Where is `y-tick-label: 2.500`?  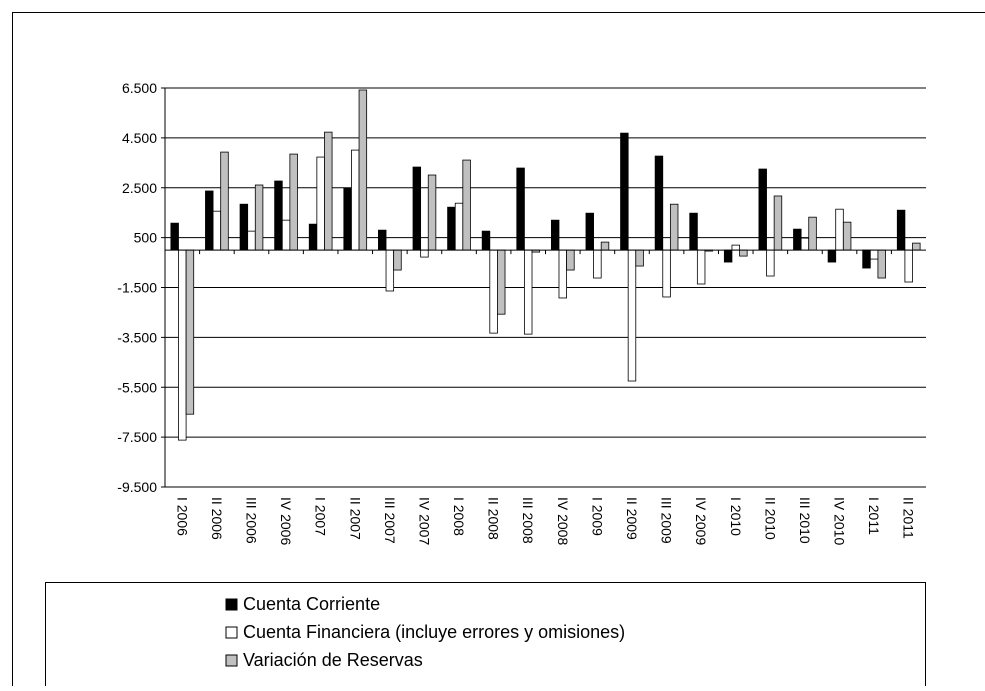
y-tick-label: 2.500 is located at coordinates (139, 188).